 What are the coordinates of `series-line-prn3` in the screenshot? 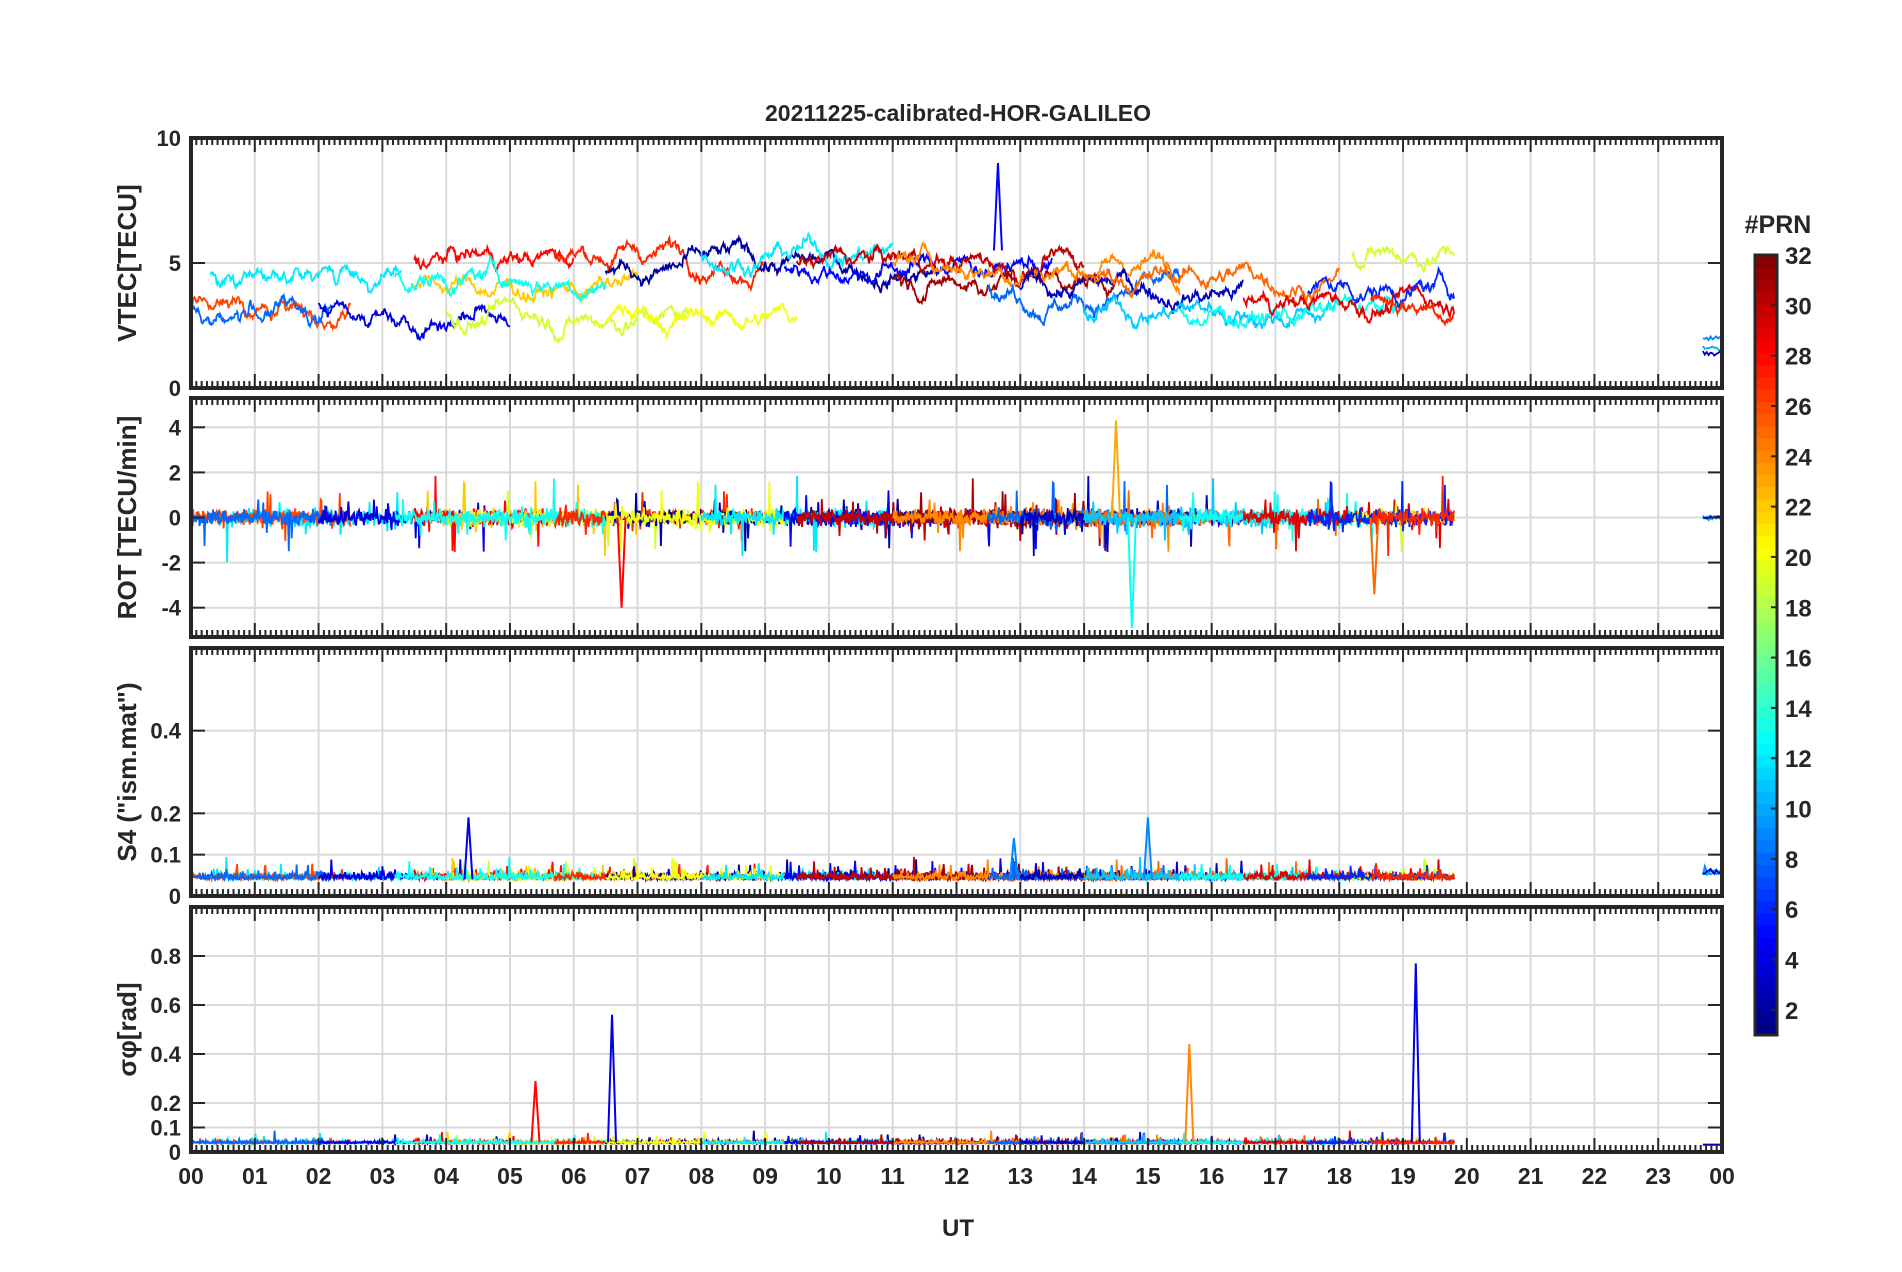 It's located at (1131, 290).